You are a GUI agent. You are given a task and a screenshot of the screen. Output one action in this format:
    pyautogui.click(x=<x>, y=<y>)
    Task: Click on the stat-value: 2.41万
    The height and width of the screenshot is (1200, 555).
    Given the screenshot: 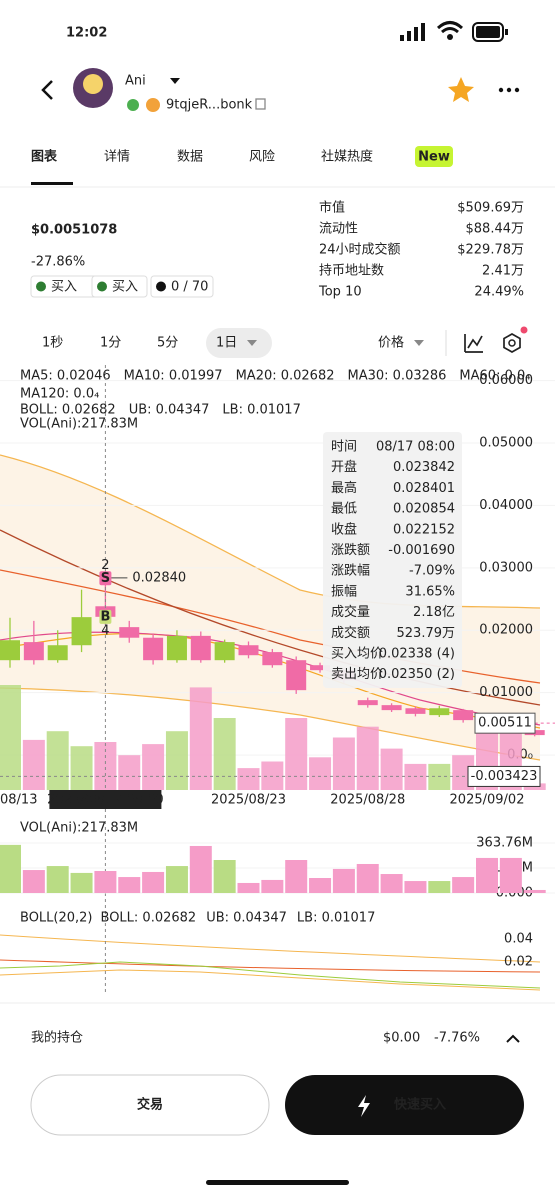 What is the action you would take?
    pyautogui.click(x=503, y=271)
    